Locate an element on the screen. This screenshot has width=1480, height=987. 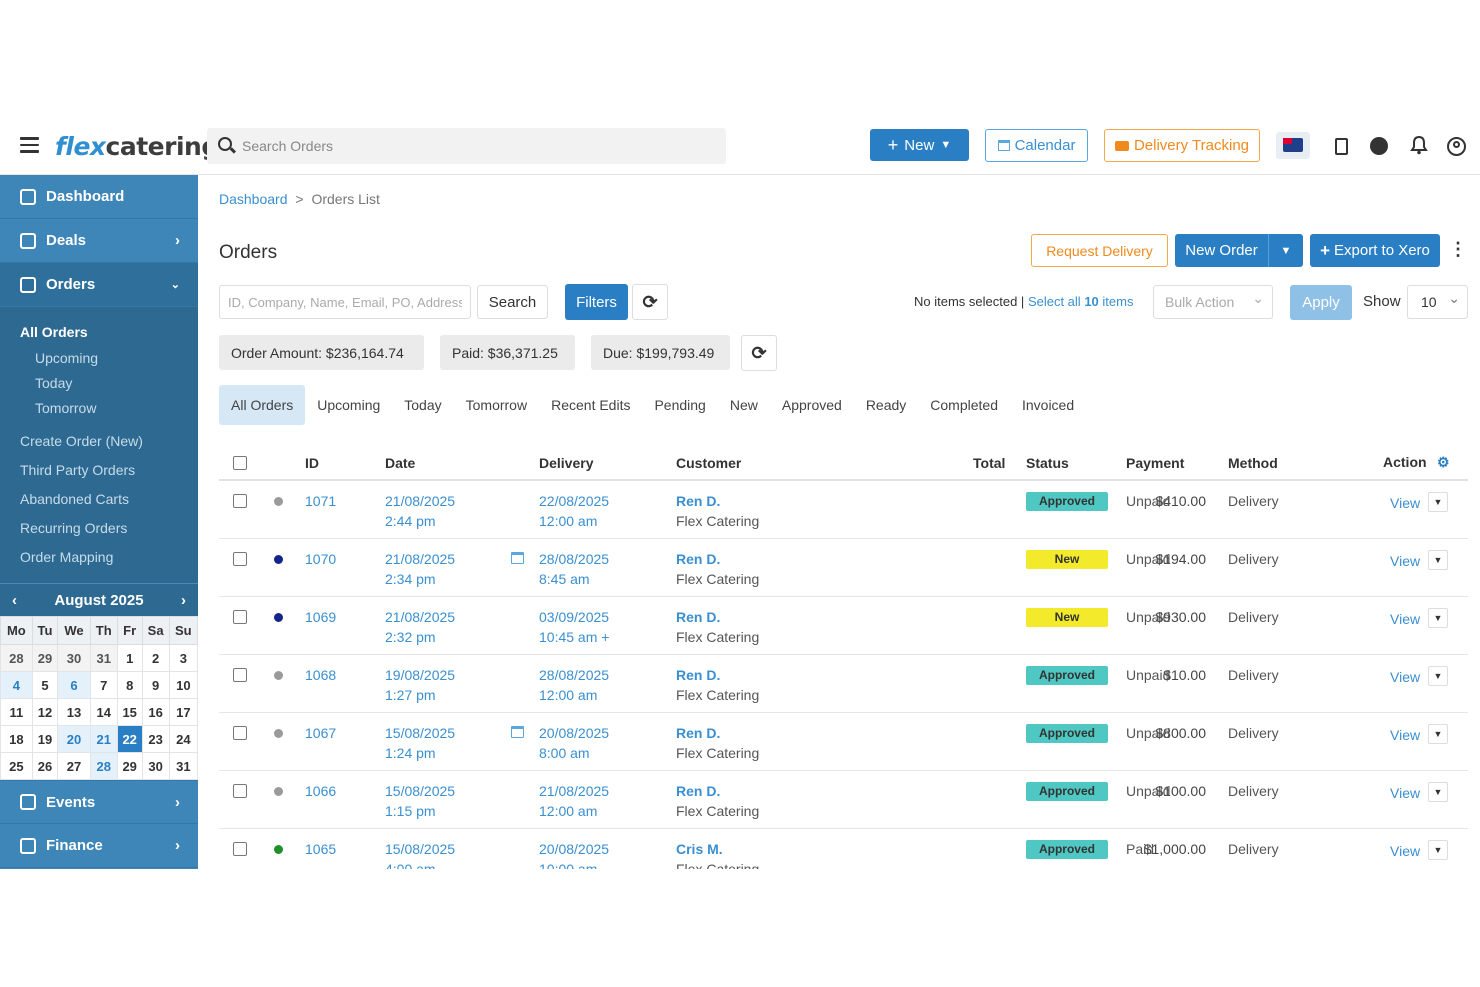
tablet-icon is located at coordinates (1341, 146).